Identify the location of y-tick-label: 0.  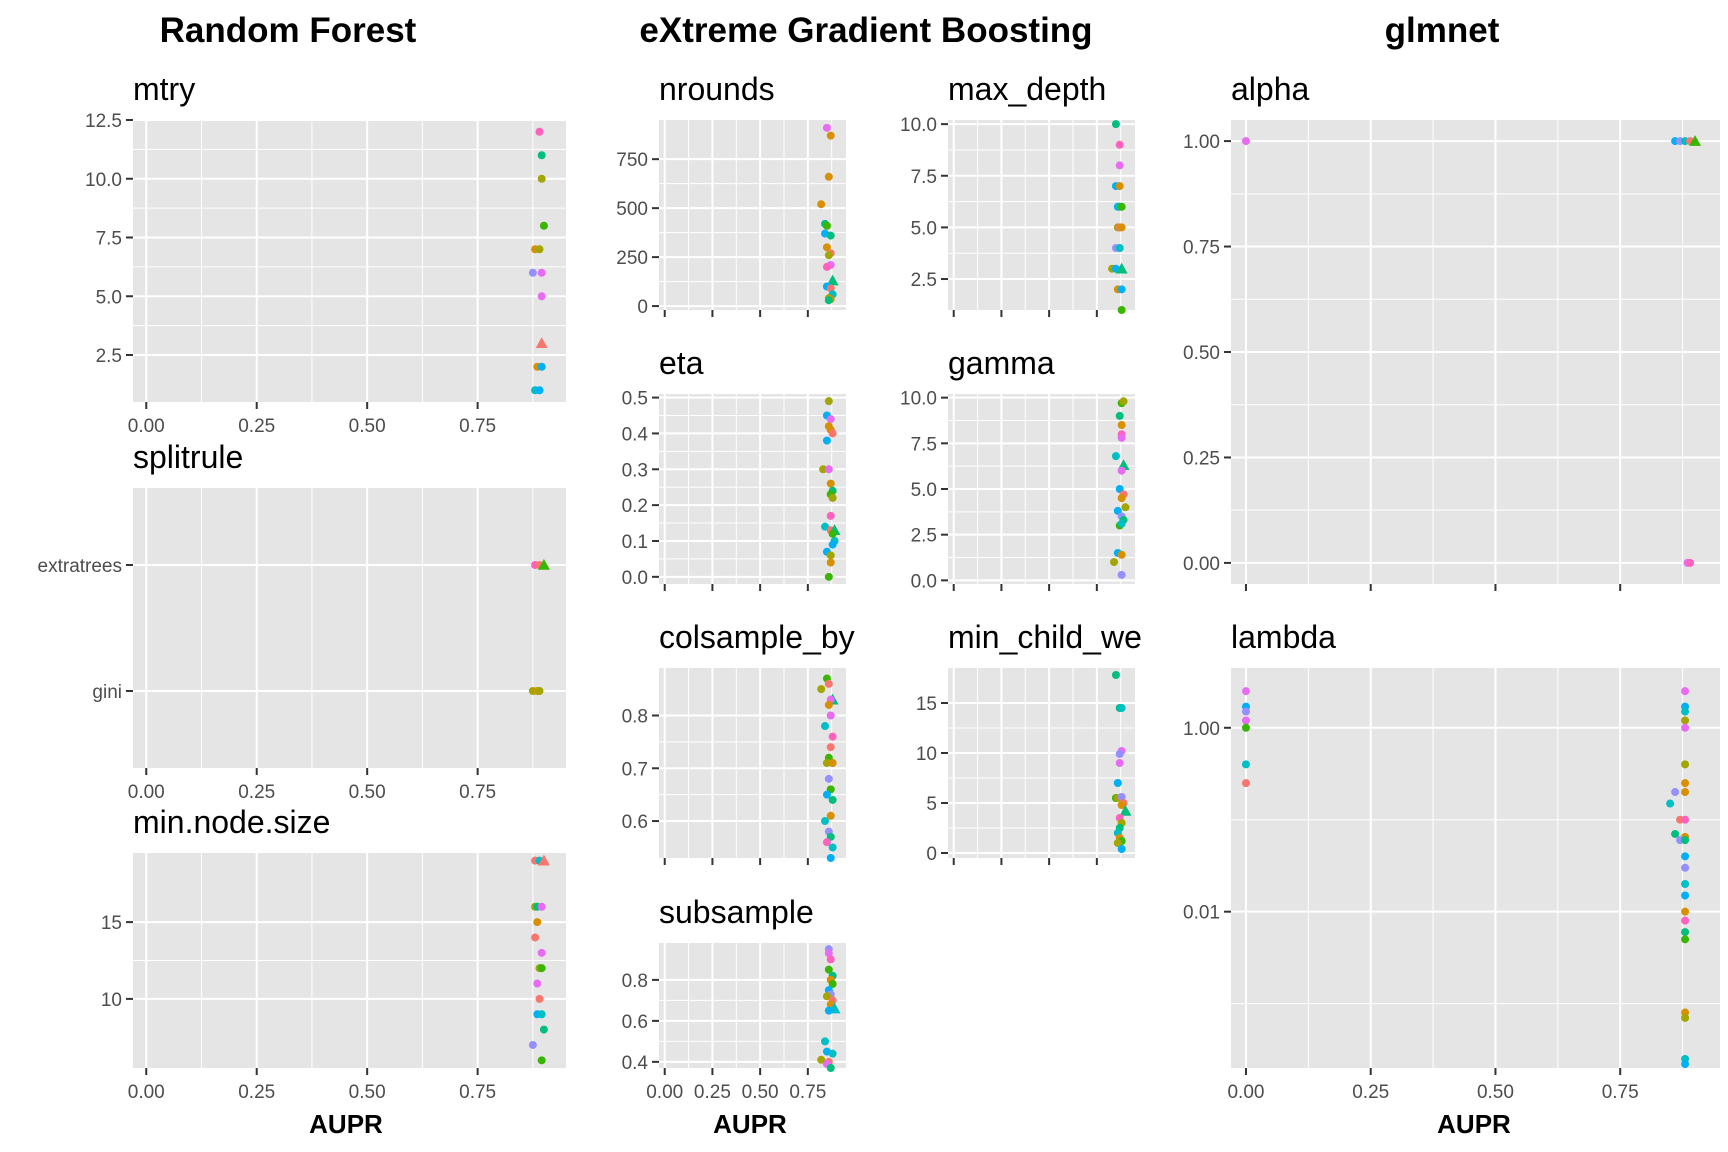
(931, 854).